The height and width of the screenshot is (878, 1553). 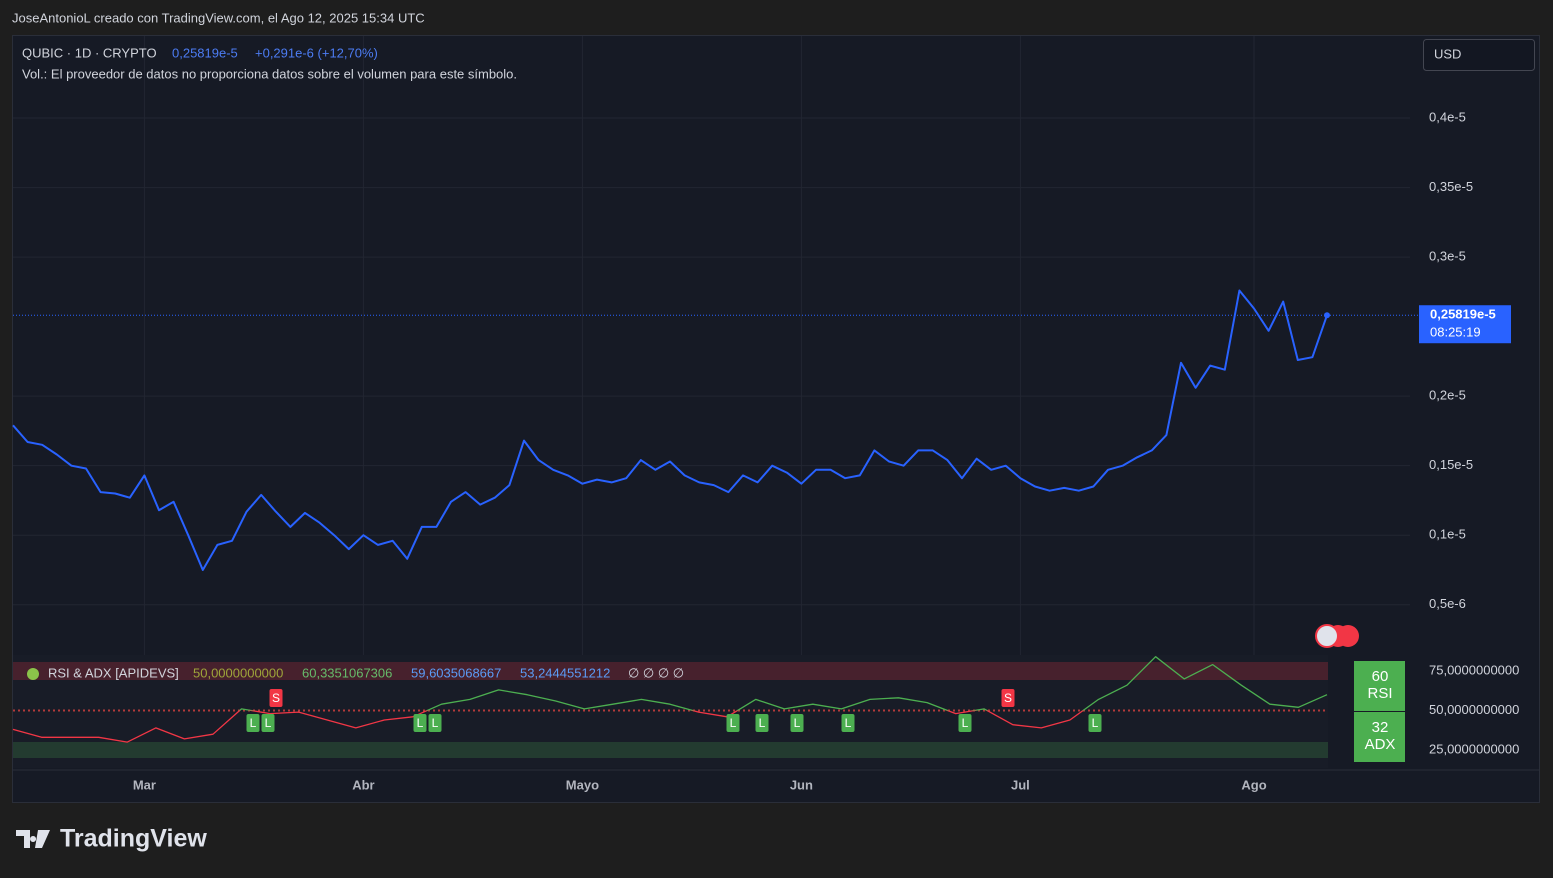 What do you see at coordinates (1474, 748) in the screenshot?
I see `rsi-tick-label: 25,0000000000` at bounding box center [1474, 748].